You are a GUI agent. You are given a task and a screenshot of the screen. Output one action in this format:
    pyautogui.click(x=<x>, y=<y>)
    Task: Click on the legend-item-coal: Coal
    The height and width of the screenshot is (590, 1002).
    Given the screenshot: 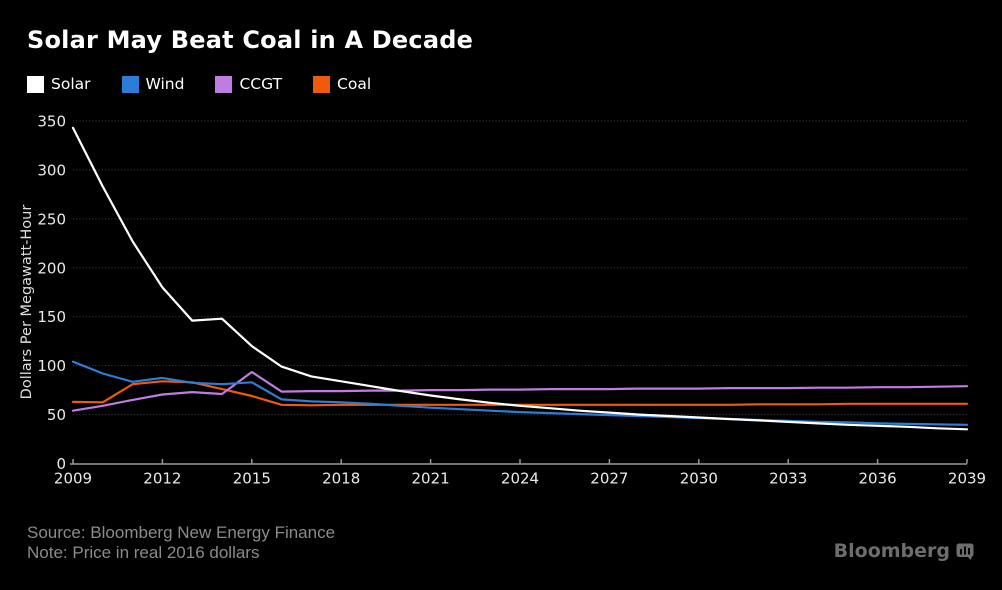 What is the action you would take?
    pyautogui.click(x=342, y=84)
    